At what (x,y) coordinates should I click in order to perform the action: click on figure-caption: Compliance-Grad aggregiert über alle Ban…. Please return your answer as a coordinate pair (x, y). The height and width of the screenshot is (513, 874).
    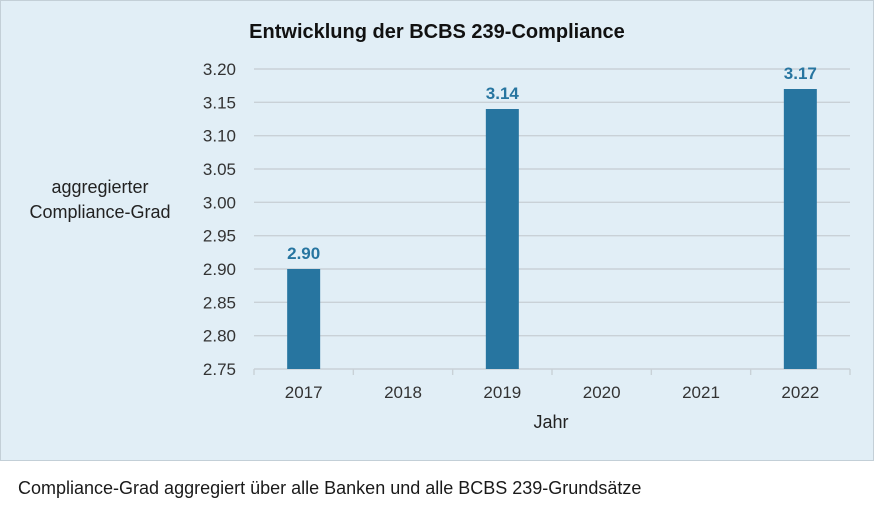
    Looking at the image, I should click on (330, 488).